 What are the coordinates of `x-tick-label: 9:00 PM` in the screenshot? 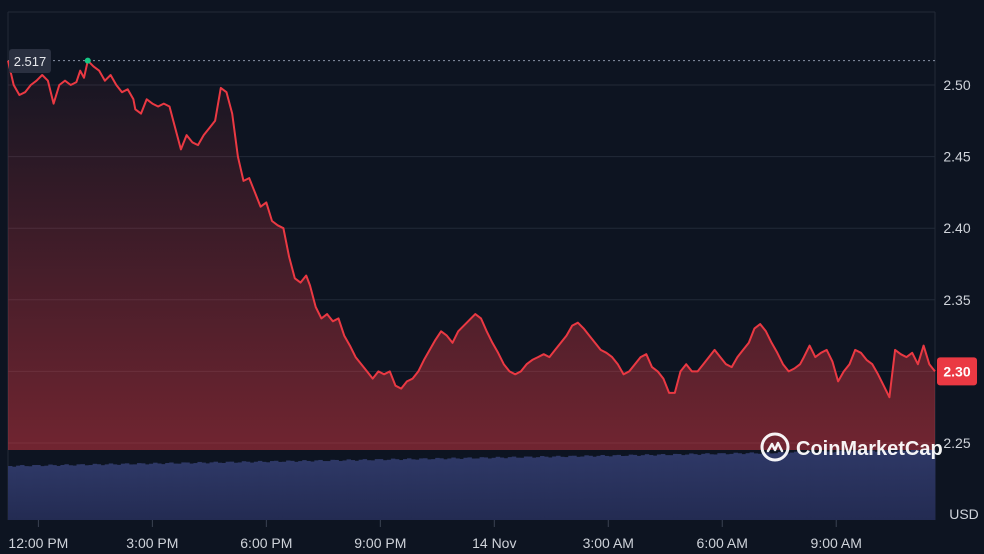 It's located at (380, 543).